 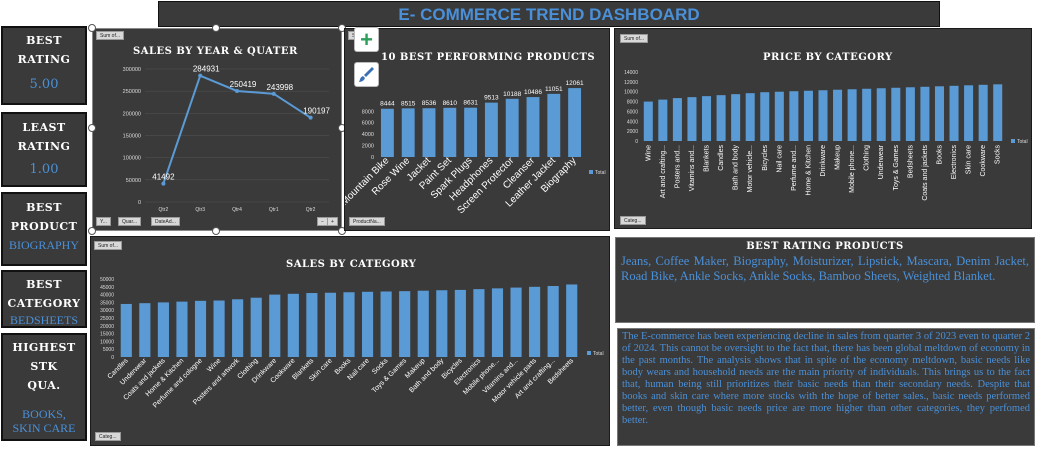 What do you see at coordinates (488, 57) in the screenshot?
I see `chart-title: 10 BEST PERFORMING PRODUCTS` at bounding box center [488, 57].